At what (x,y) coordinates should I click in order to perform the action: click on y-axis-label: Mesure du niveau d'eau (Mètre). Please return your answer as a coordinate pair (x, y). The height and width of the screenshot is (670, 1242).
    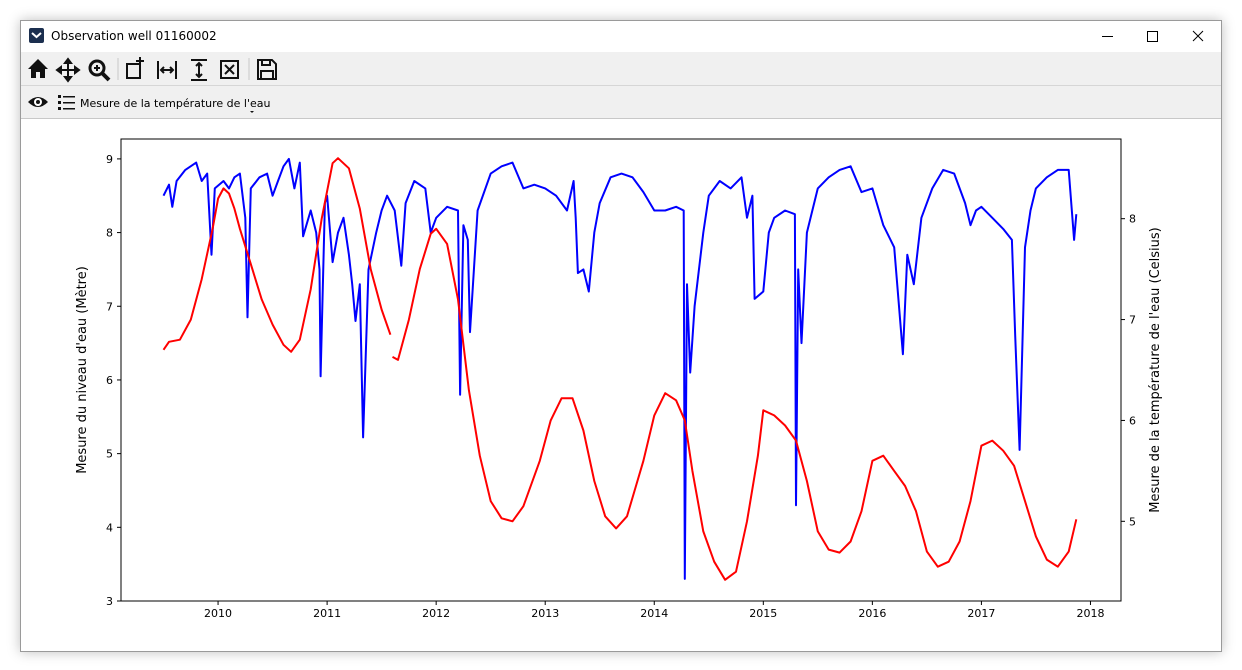
    Looking at the image, I should click on (82, 370).